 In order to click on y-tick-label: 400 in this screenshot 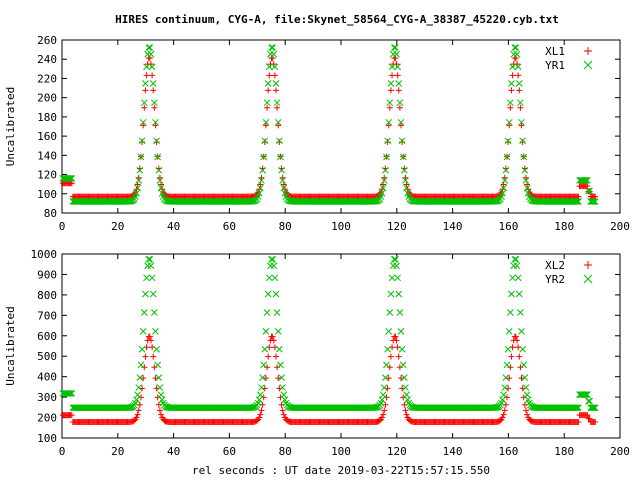, I will do `click(47, 377)`.